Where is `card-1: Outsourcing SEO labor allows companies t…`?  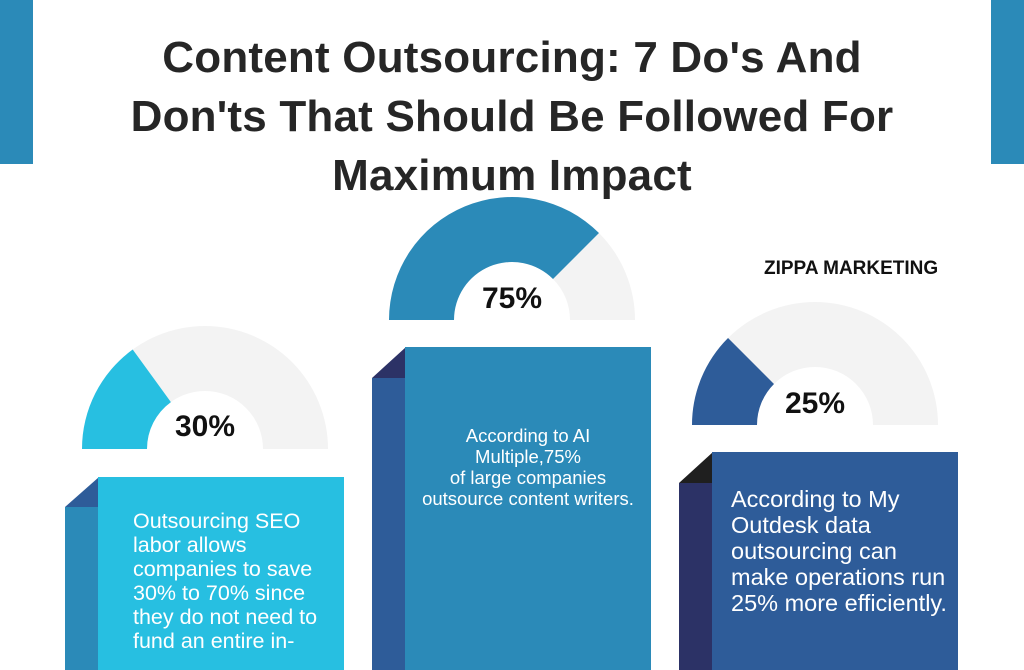
card-1: Outsourcing SEO labor allows companies t… is located at coordinates (221, 573).